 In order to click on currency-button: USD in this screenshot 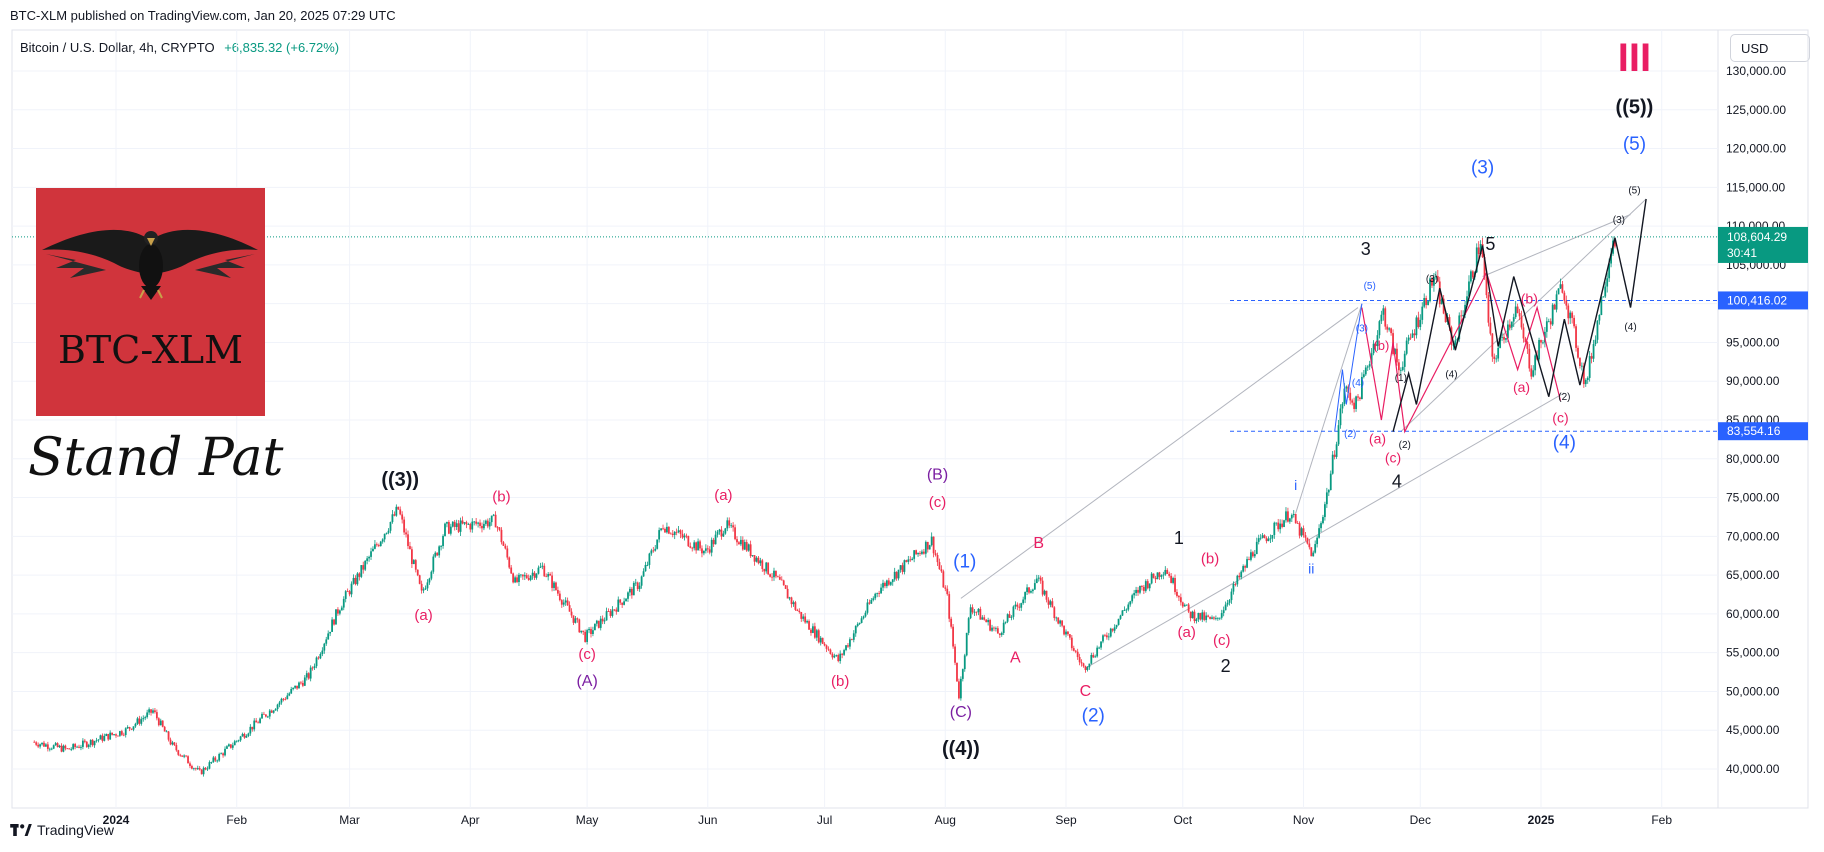, I will do `click(1770, 48)`.